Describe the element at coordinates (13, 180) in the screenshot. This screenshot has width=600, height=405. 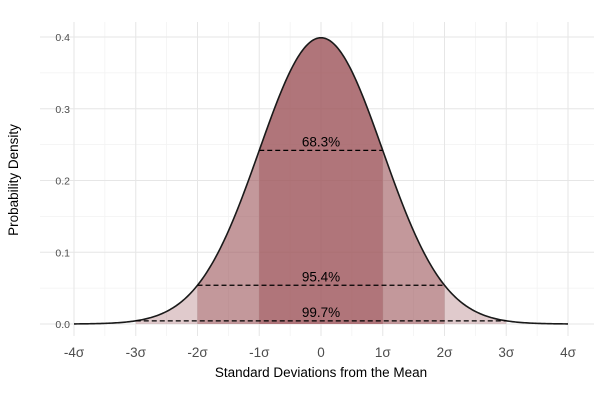
I see `y-axis-title: Probability Density` at that location.